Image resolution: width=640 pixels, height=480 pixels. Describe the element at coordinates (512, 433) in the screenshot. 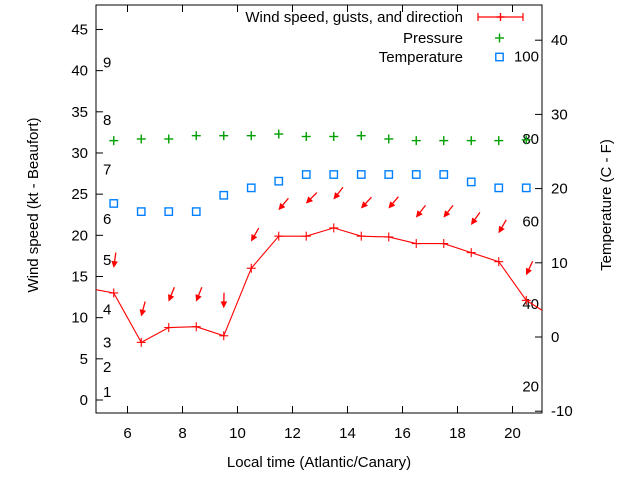

I see `x-tick-label: 20` at that location.